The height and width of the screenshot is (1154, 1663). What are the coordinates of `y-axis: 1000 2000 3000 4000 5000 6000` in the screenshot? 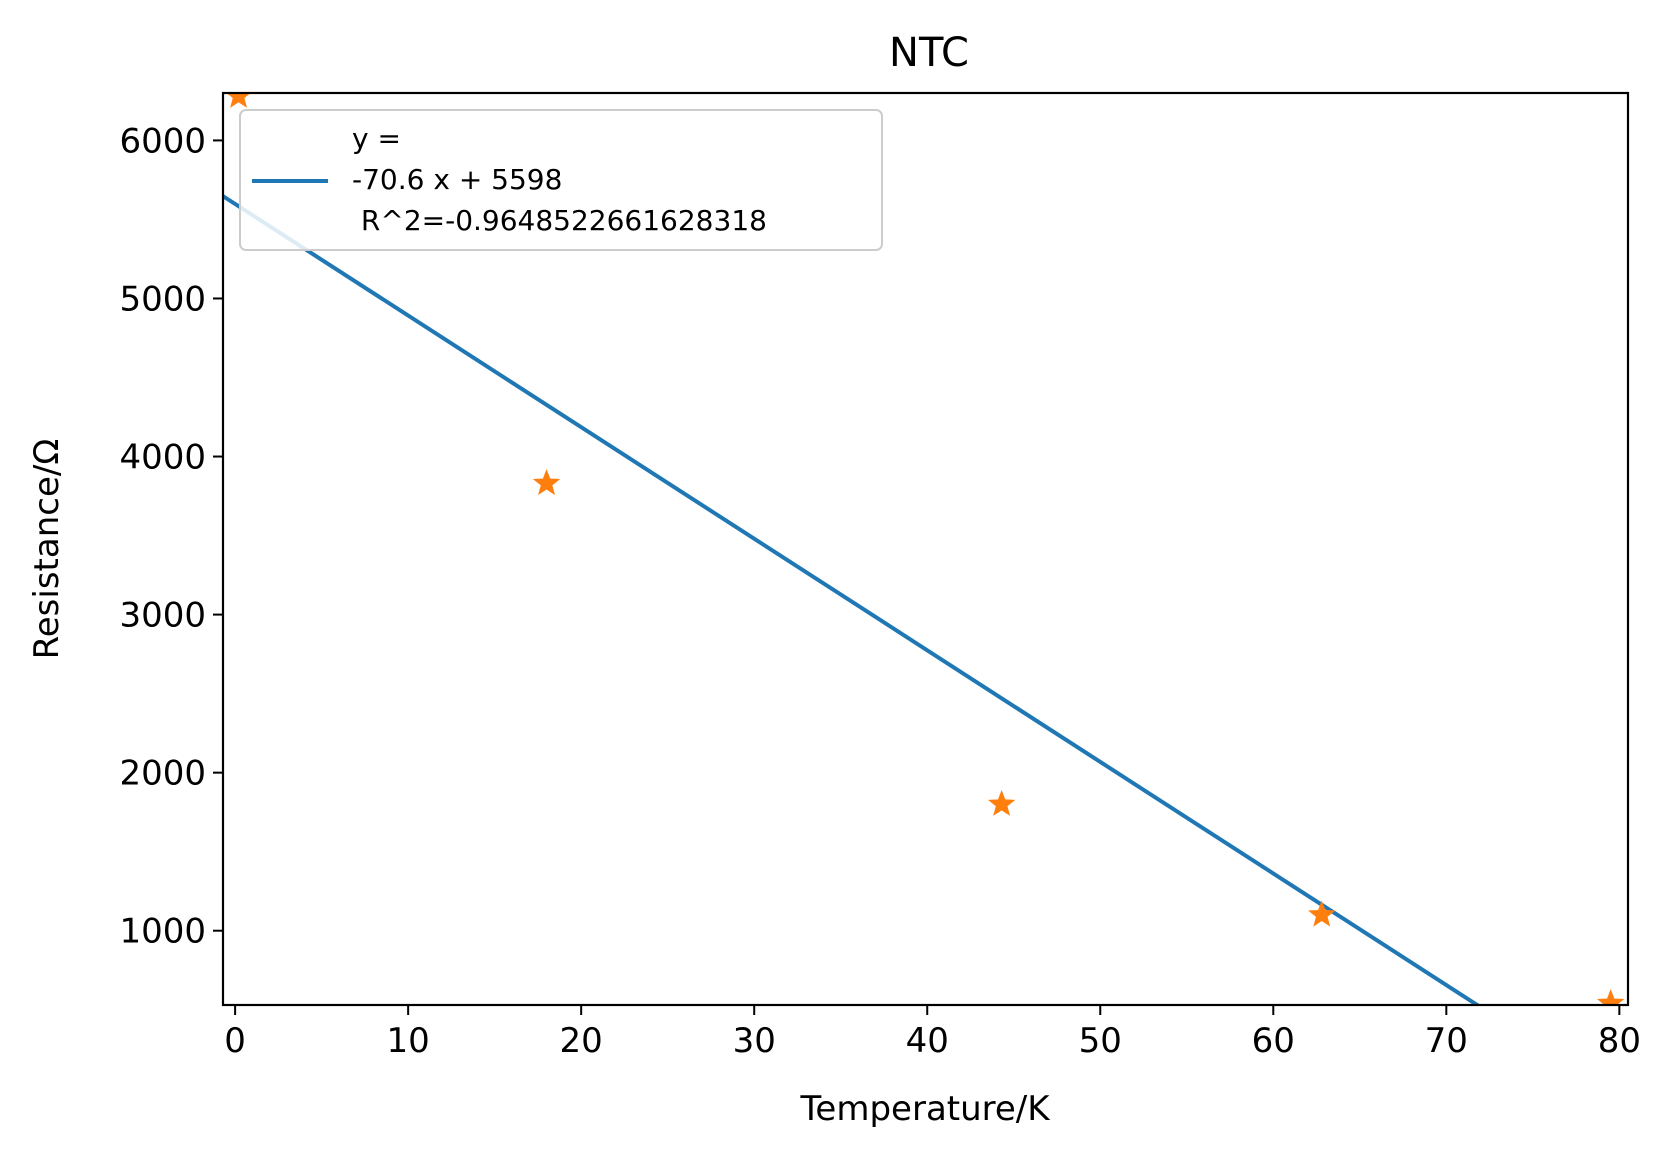 It's located at (171, 536).